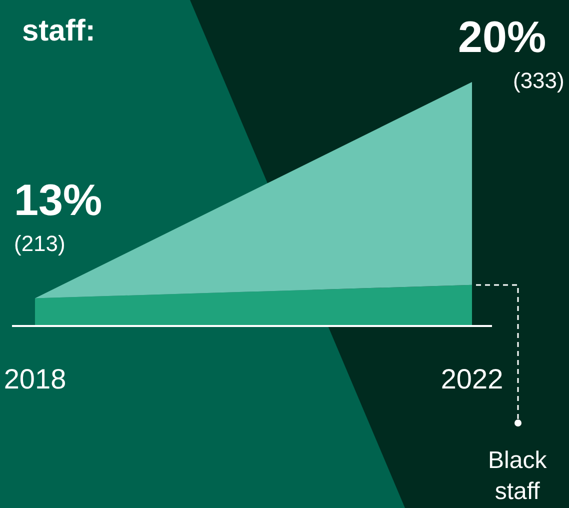  I want to click on annotation: (333), so click(538, 80).